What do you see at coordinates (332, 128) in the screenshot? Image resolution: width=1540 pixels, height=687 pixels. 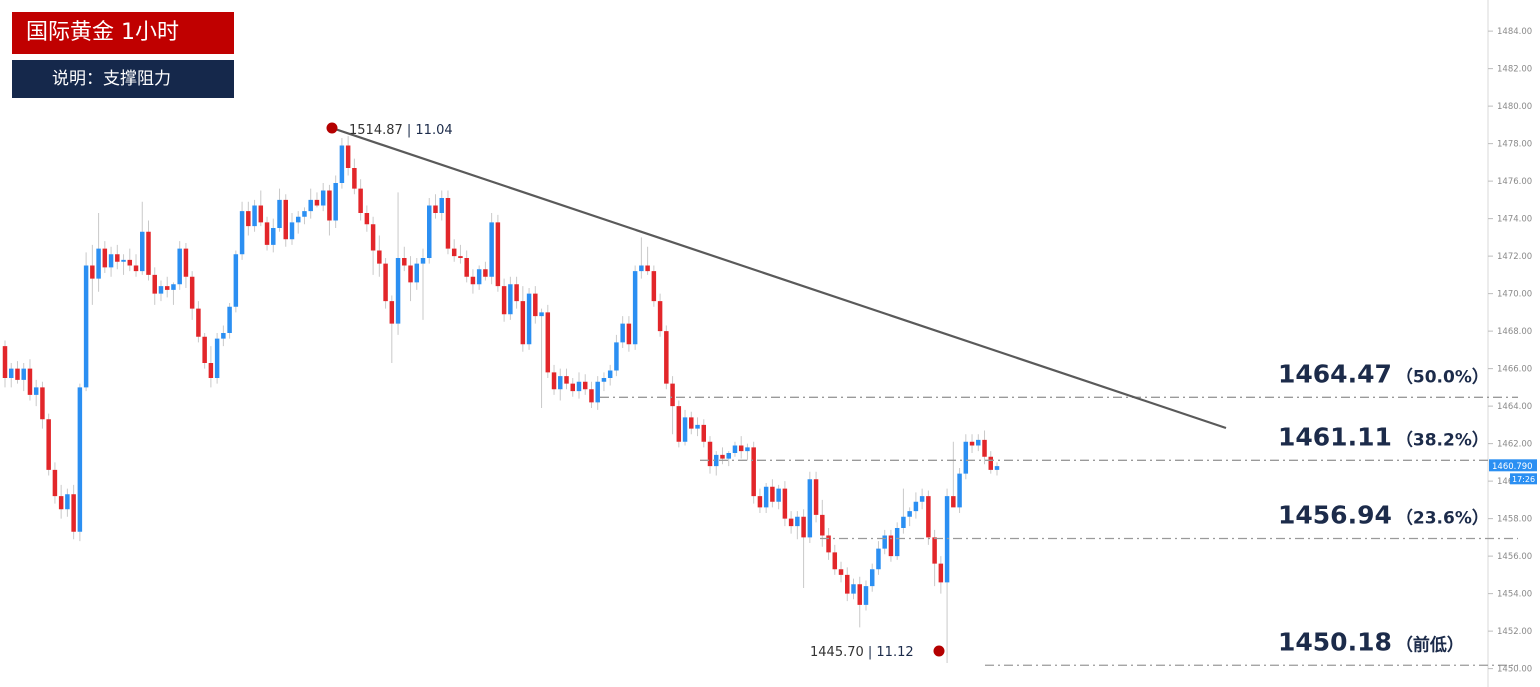 I see `swing-high-marker` at bounding box center [332, 128].